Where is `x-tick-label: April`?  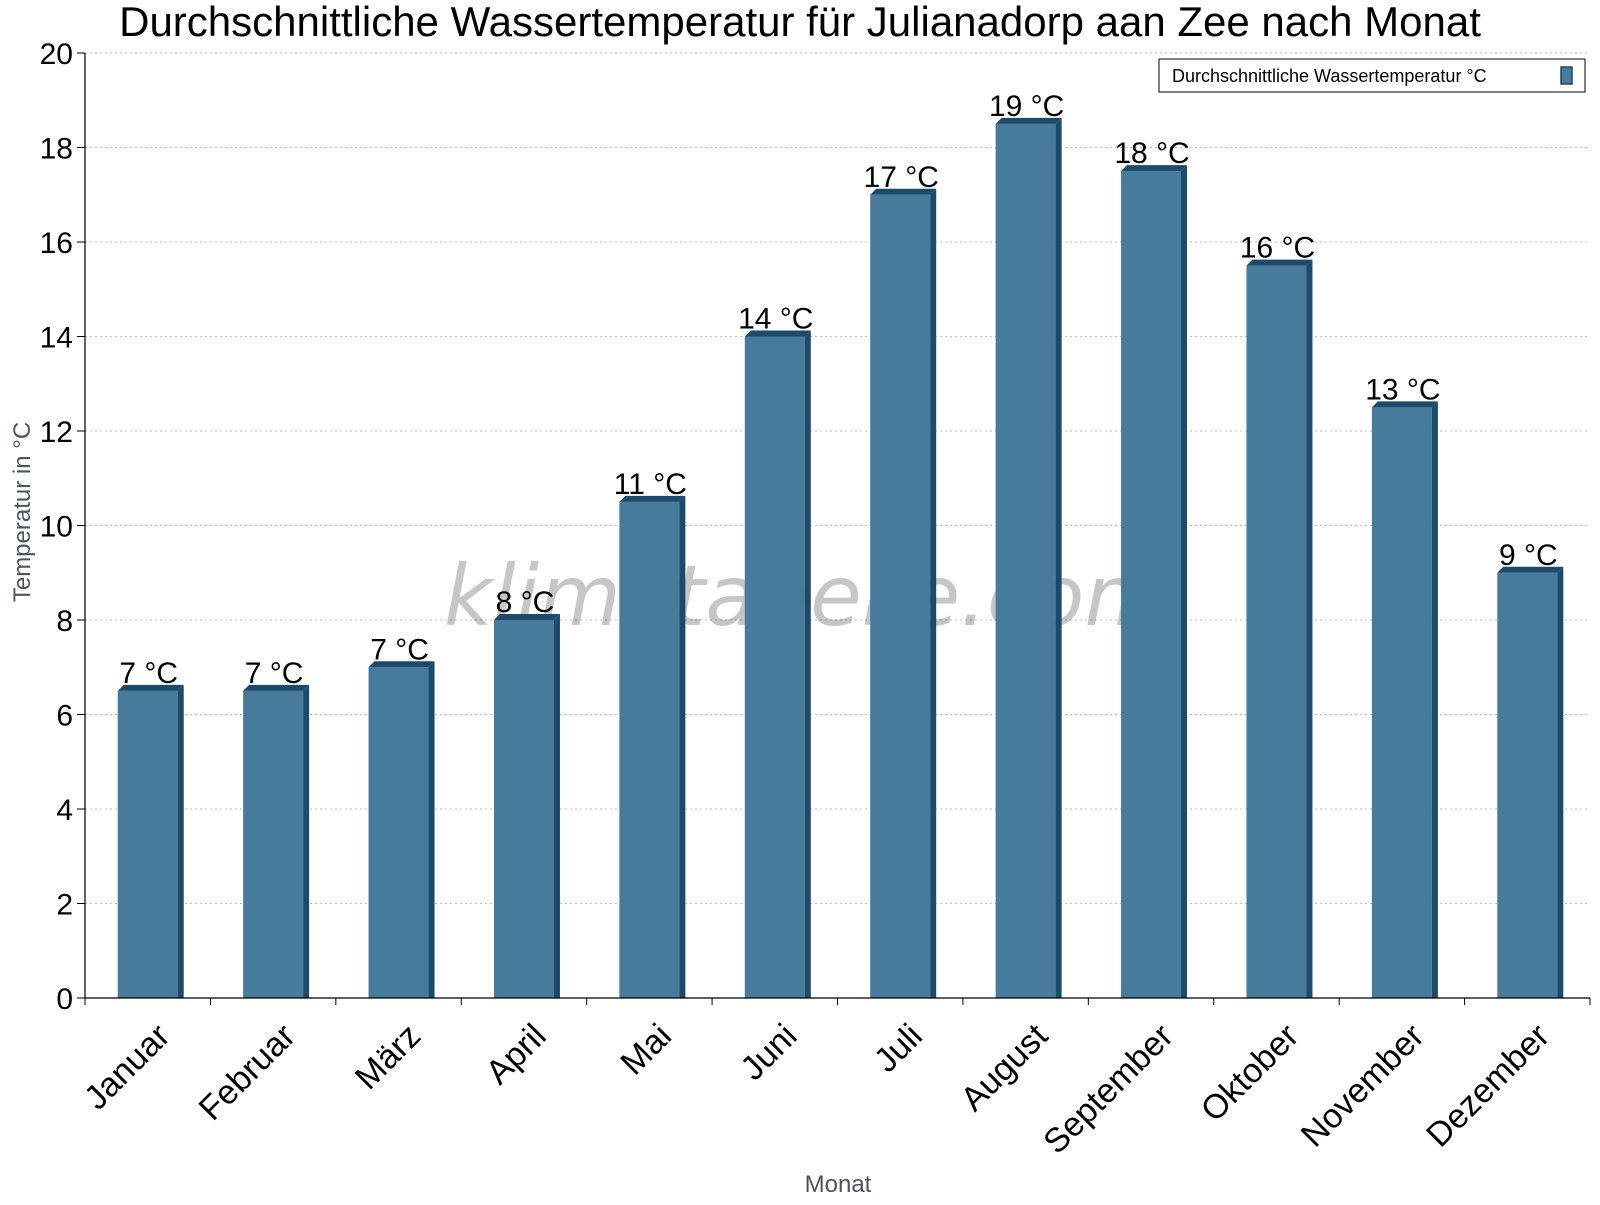
x-tick-label: April is located at coordinates (516, 1054).